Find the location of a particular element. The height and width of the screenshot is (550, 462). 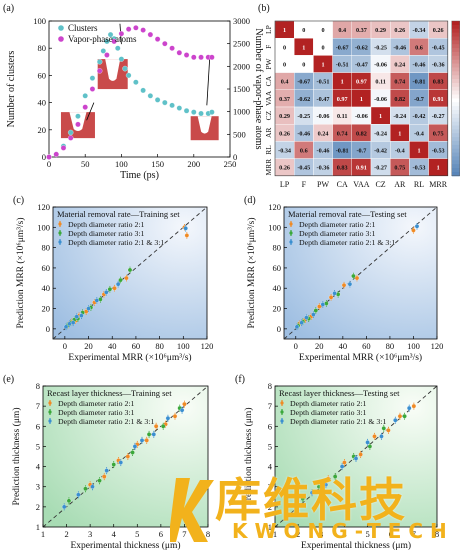

y-tick-label: 40 is located at coordinates (46, 288).